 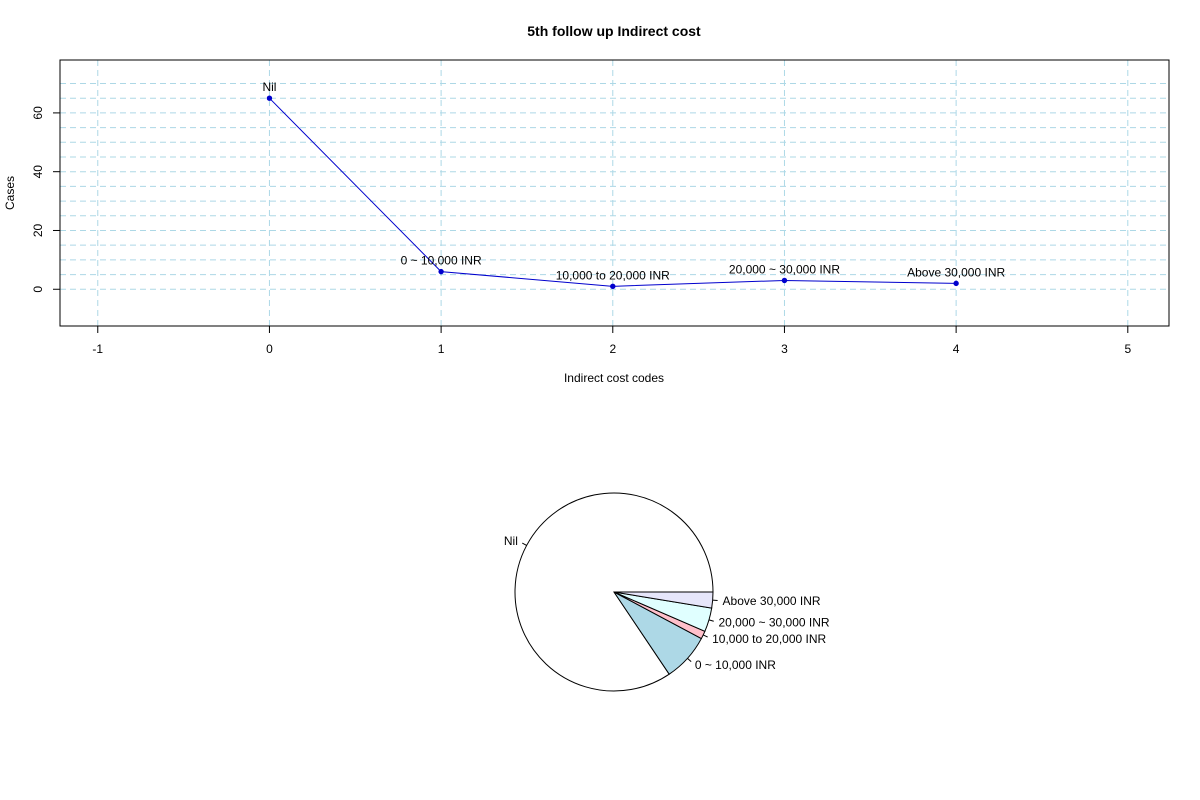 What do you see at coordinates (769, 639) in the screenshot?
I see `pie-label: 10,000 to 20,000 INR` at bounding box center [769, 639].